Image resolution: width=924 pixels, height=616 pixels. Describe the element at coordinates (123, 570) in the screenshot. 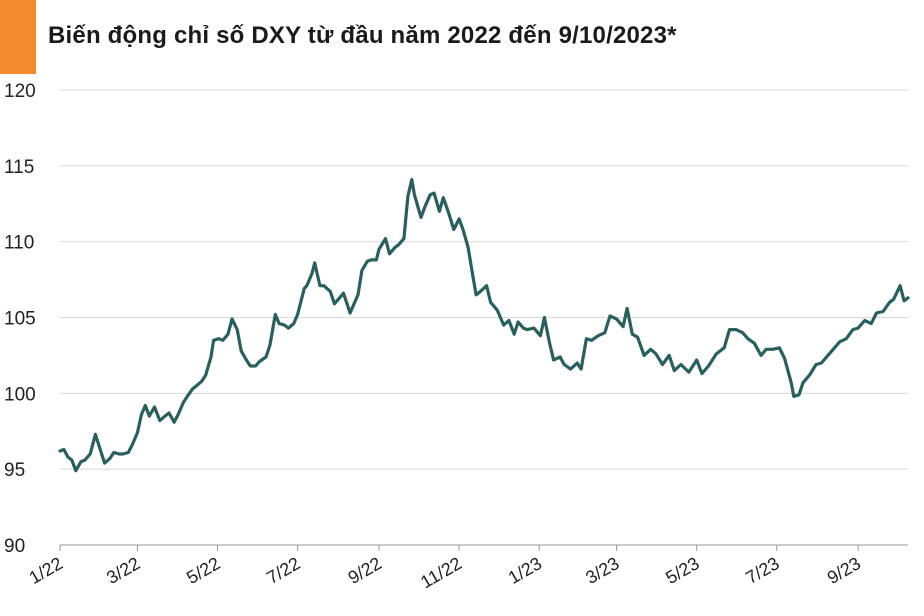

I see `x-tick-label-1: 3/22` at that location.